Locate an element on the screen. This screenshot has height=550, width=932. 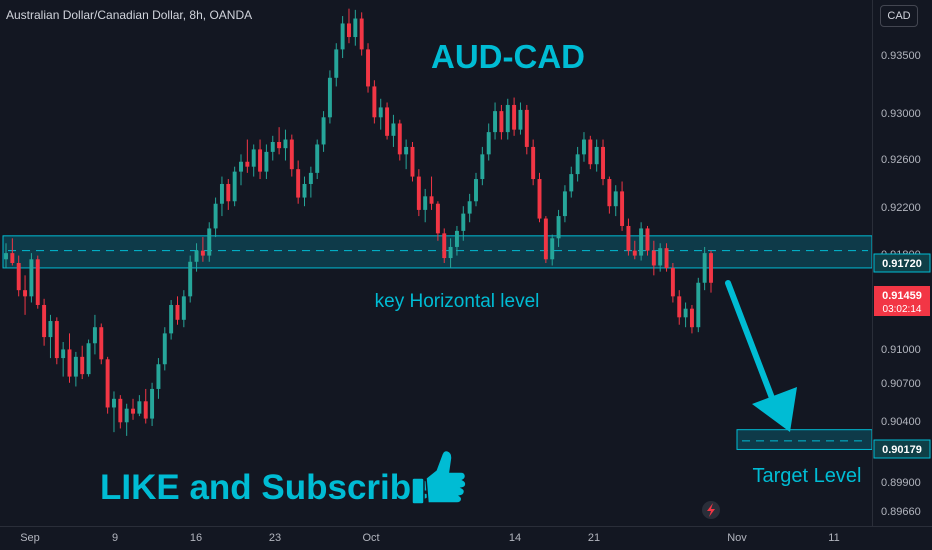
target-level-label: Target Level is located at coordinates (807, 476).